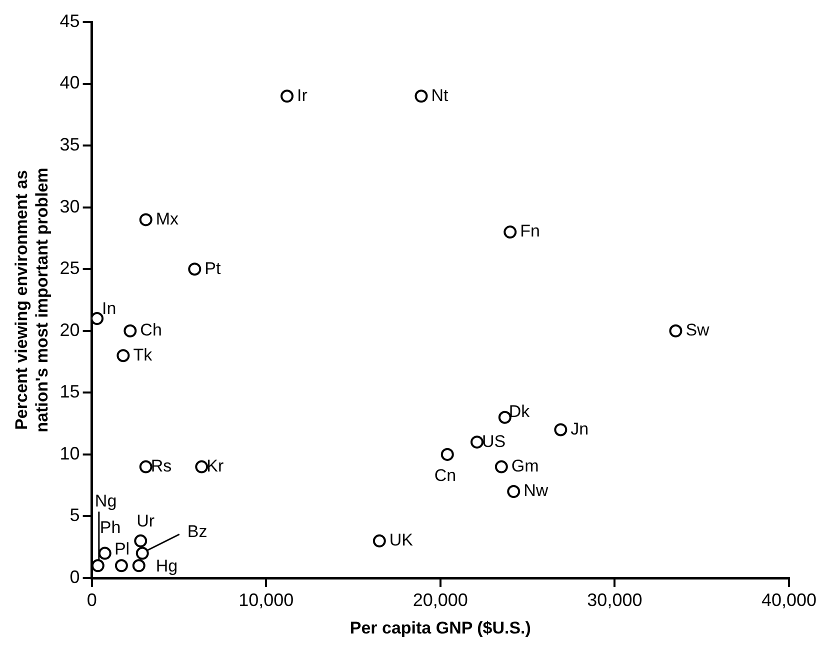 Image resolution: width=837 pixels, height=665 pixels. I want to click on data-label: Rs, so click(161, 466).